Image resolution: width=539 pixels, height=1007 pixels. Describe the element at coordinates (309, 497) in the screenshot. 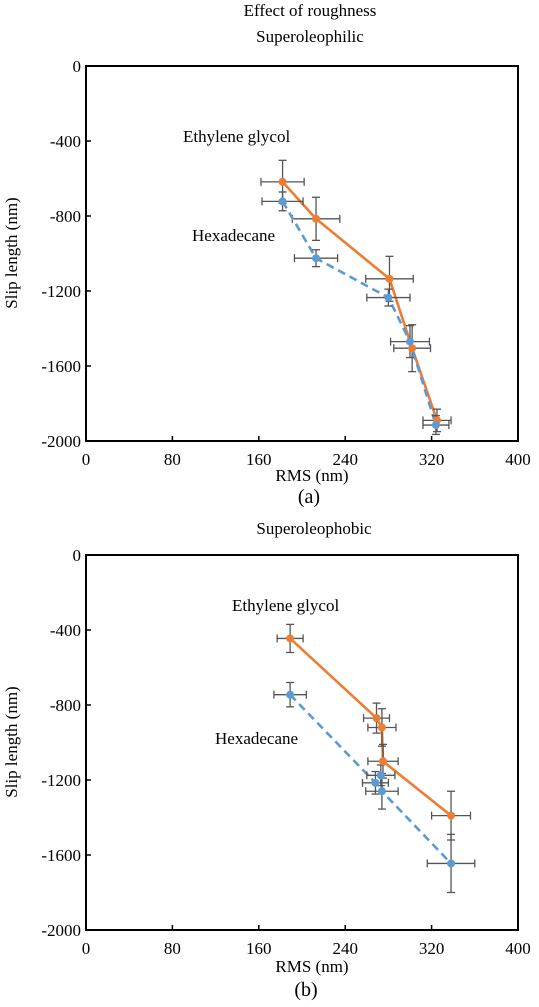

I see `panel-label: (a)` at that location.